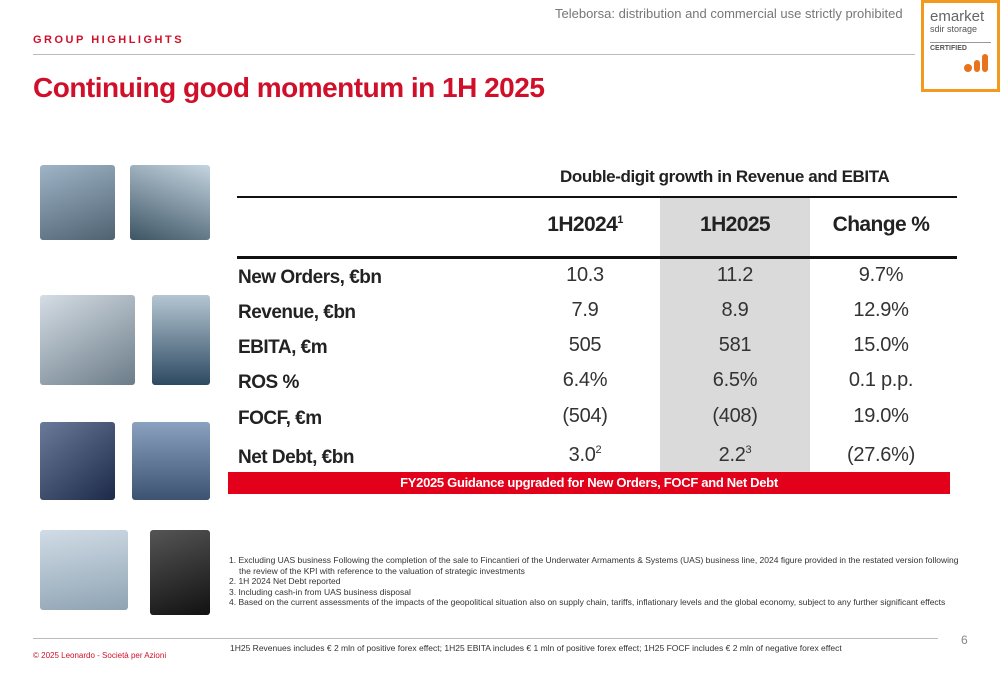 The image size is (1000, 685). Describe the element at coordinates (585, 416) in the screenshot. I see `table-cell: (504)` at that location.